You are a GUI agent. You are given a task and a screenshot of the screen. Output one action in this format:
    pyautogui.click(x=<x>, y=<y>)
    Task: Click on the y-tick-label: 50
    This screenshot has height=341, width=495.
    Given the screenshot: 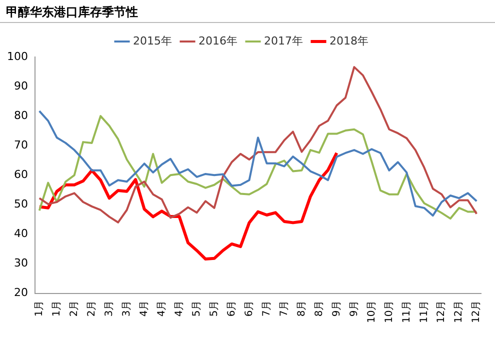 What is the action you would take?
    pyautogui.click(x=21, y=204)
    